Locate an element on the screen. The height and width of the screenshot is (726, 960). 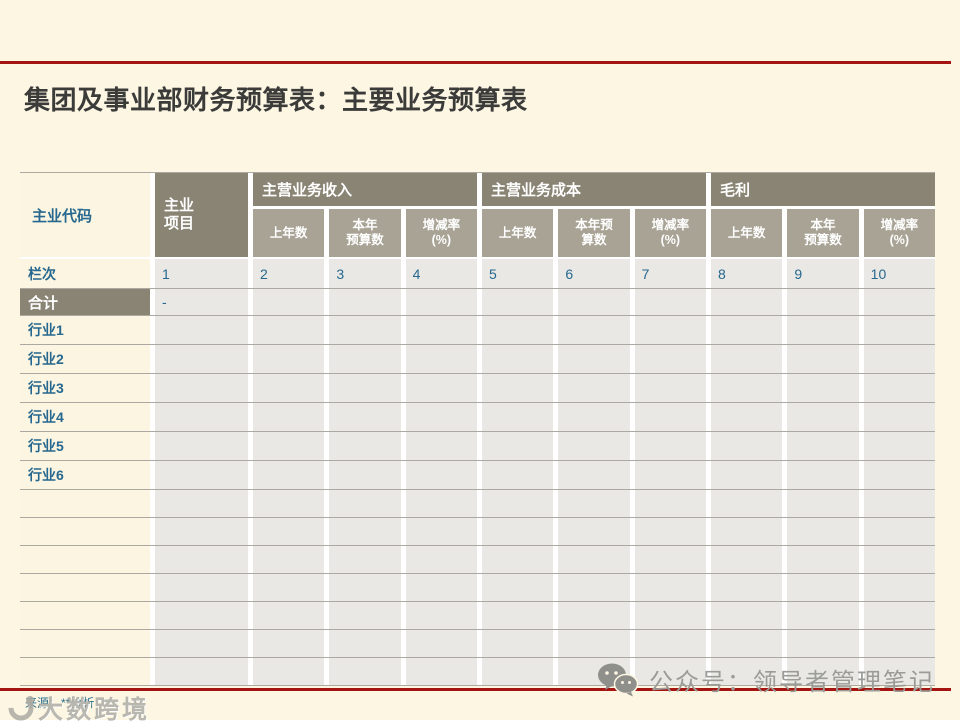
table-cell: 2 is located at coordinates (289, 273).